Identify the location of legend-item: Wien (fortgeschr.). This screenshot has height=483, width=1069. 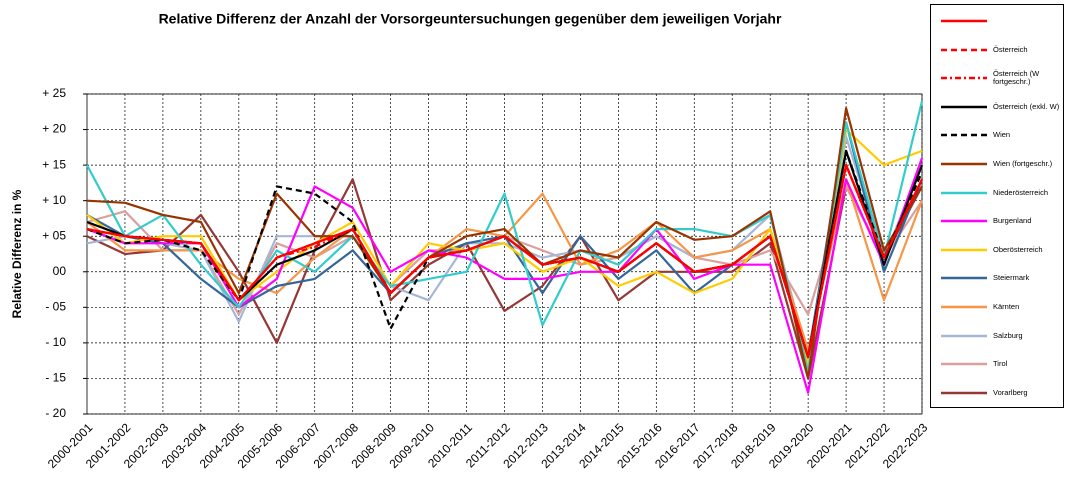
(998, 164).